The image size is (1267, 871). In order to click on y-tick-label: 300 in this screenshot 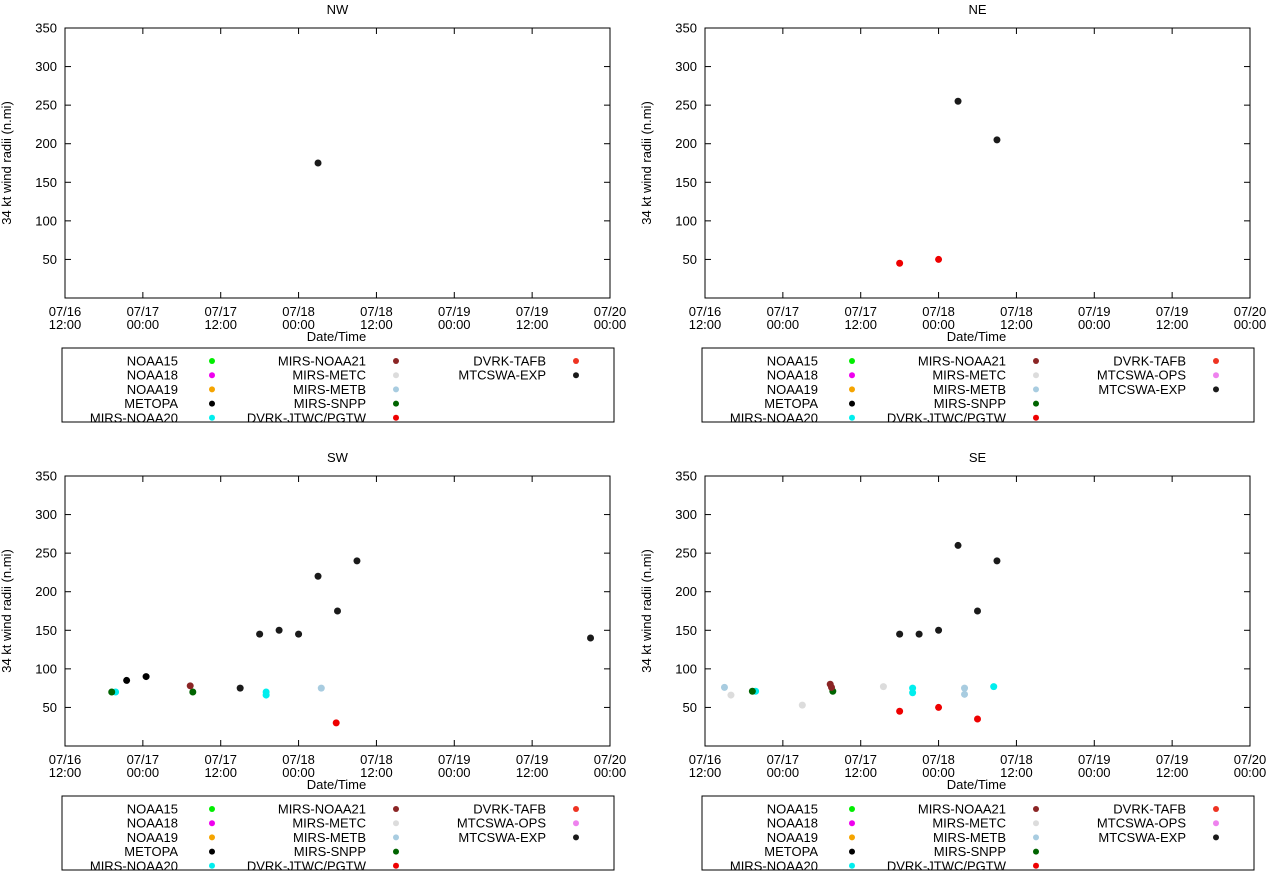, I will do `click(686, 514)`.